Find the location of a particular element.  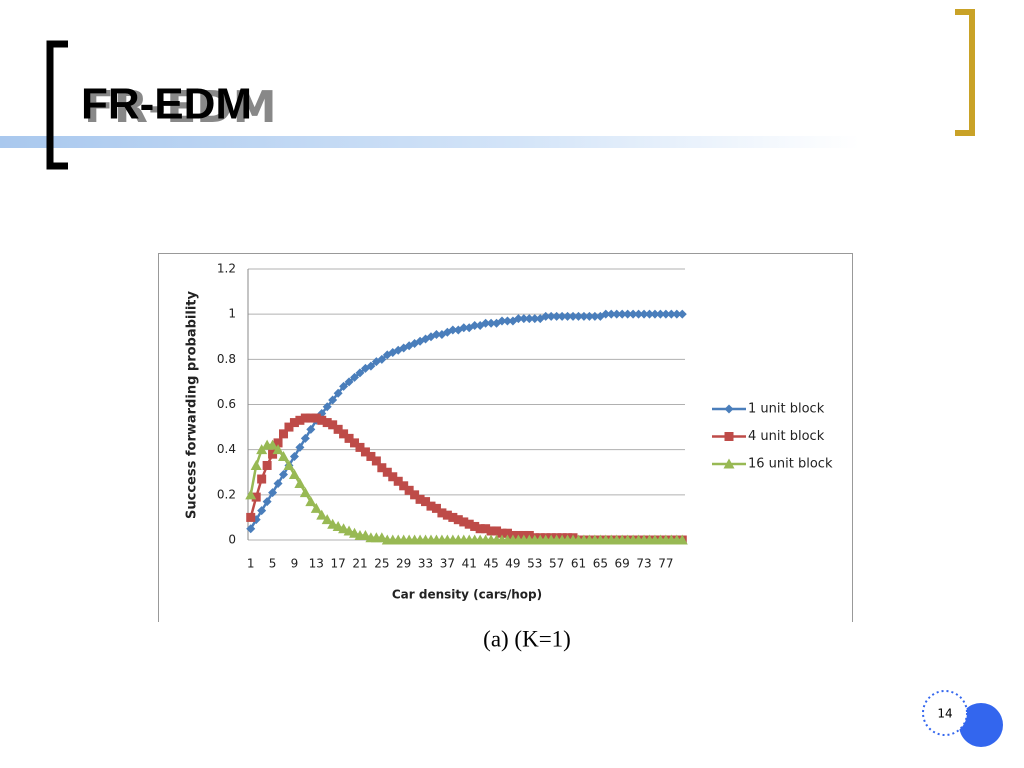

x-tick-label: 17 is located at coordinates (337, 564).